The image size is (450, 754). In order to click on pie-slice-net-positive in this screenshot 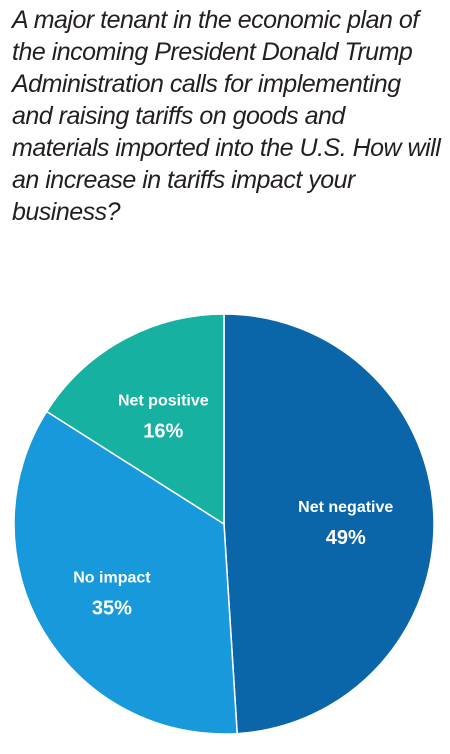, I will do `click(135, 419)`.